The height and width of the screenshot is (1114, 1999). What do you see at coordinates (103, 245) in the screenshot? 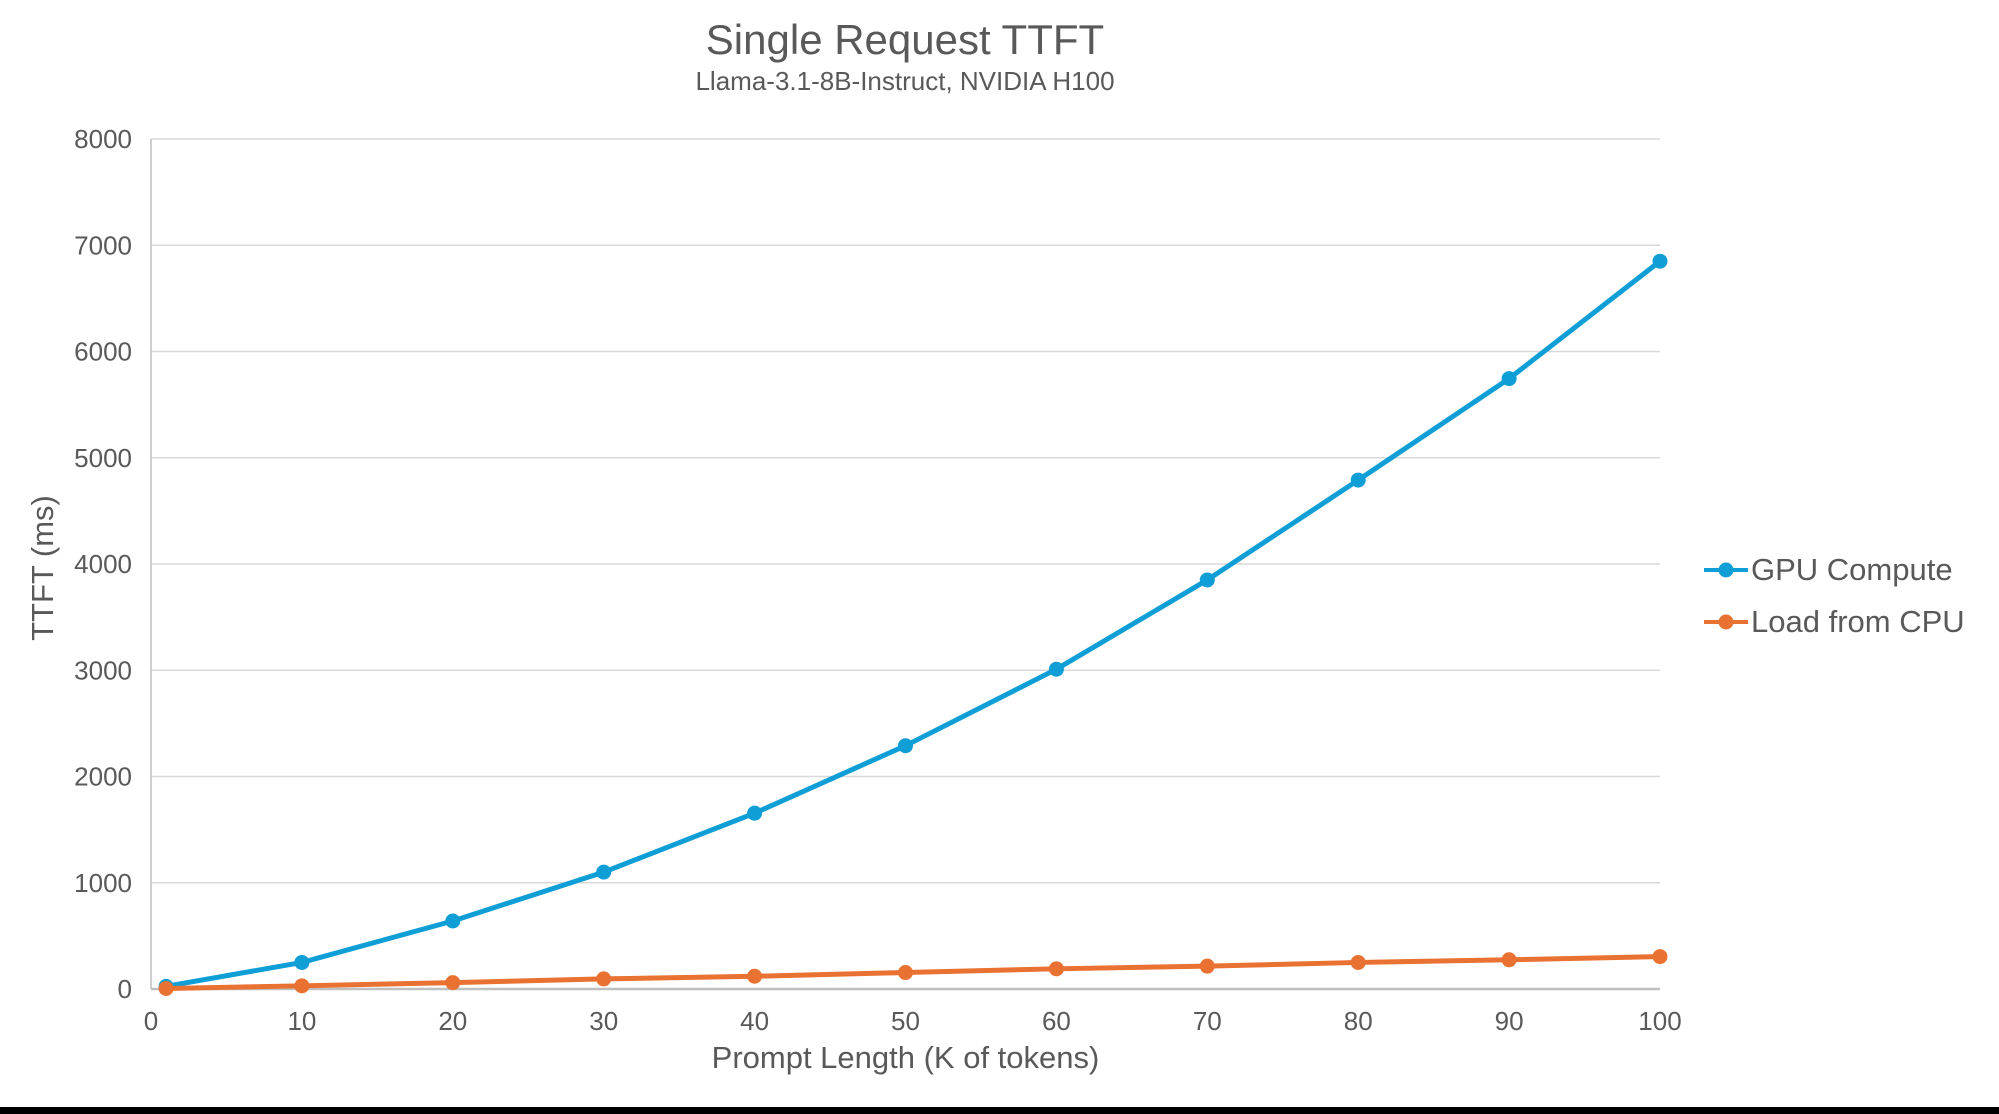
I see `y-tick-label-7000: 7000` at bounding box center [103, 245].